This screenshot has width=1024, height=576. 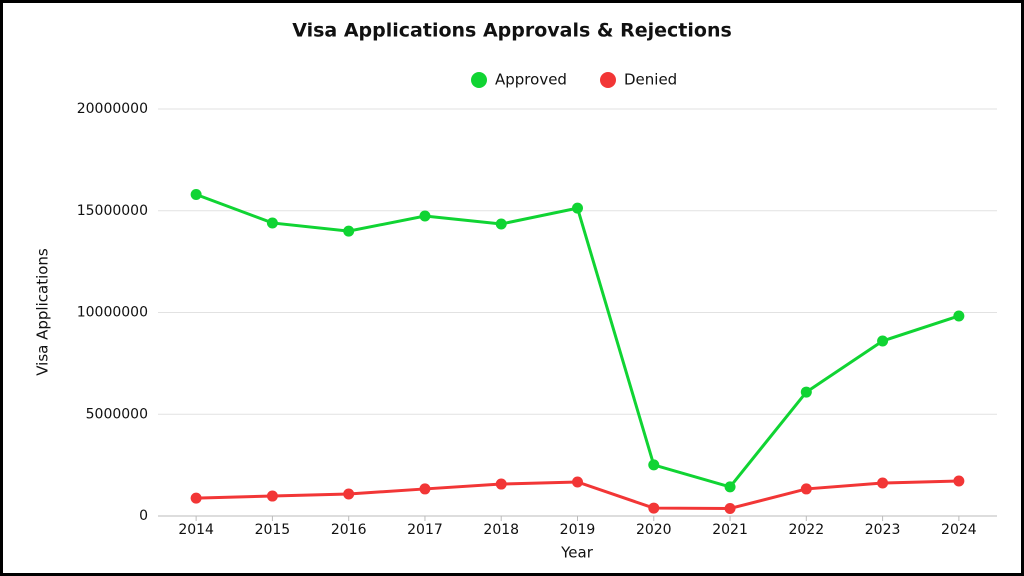 I want to click on y-tick-label: 0, so click(x=143, y=516).